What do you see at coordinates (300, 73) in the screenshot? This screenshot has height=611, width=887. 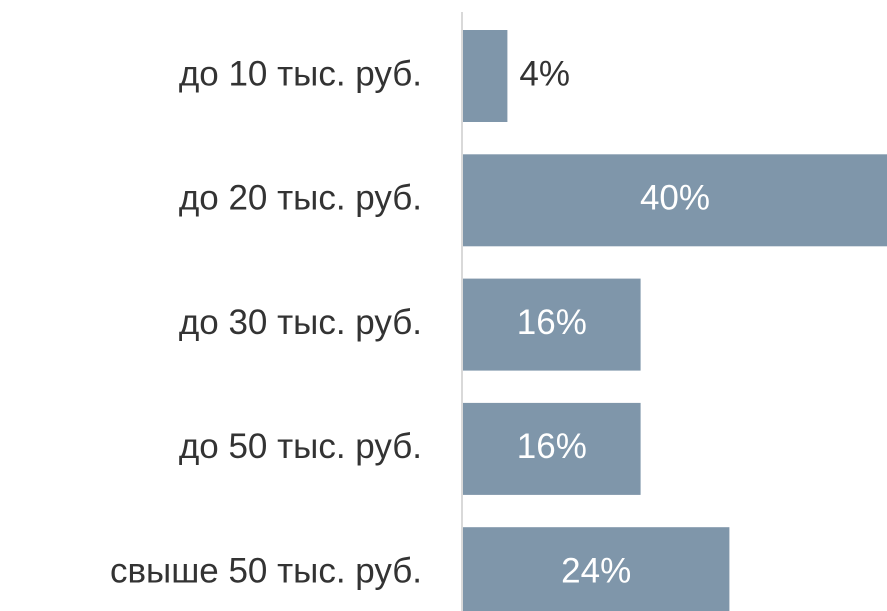 I see `category-label: до 10 тыс. руб.` at bounding box center [300, 73].